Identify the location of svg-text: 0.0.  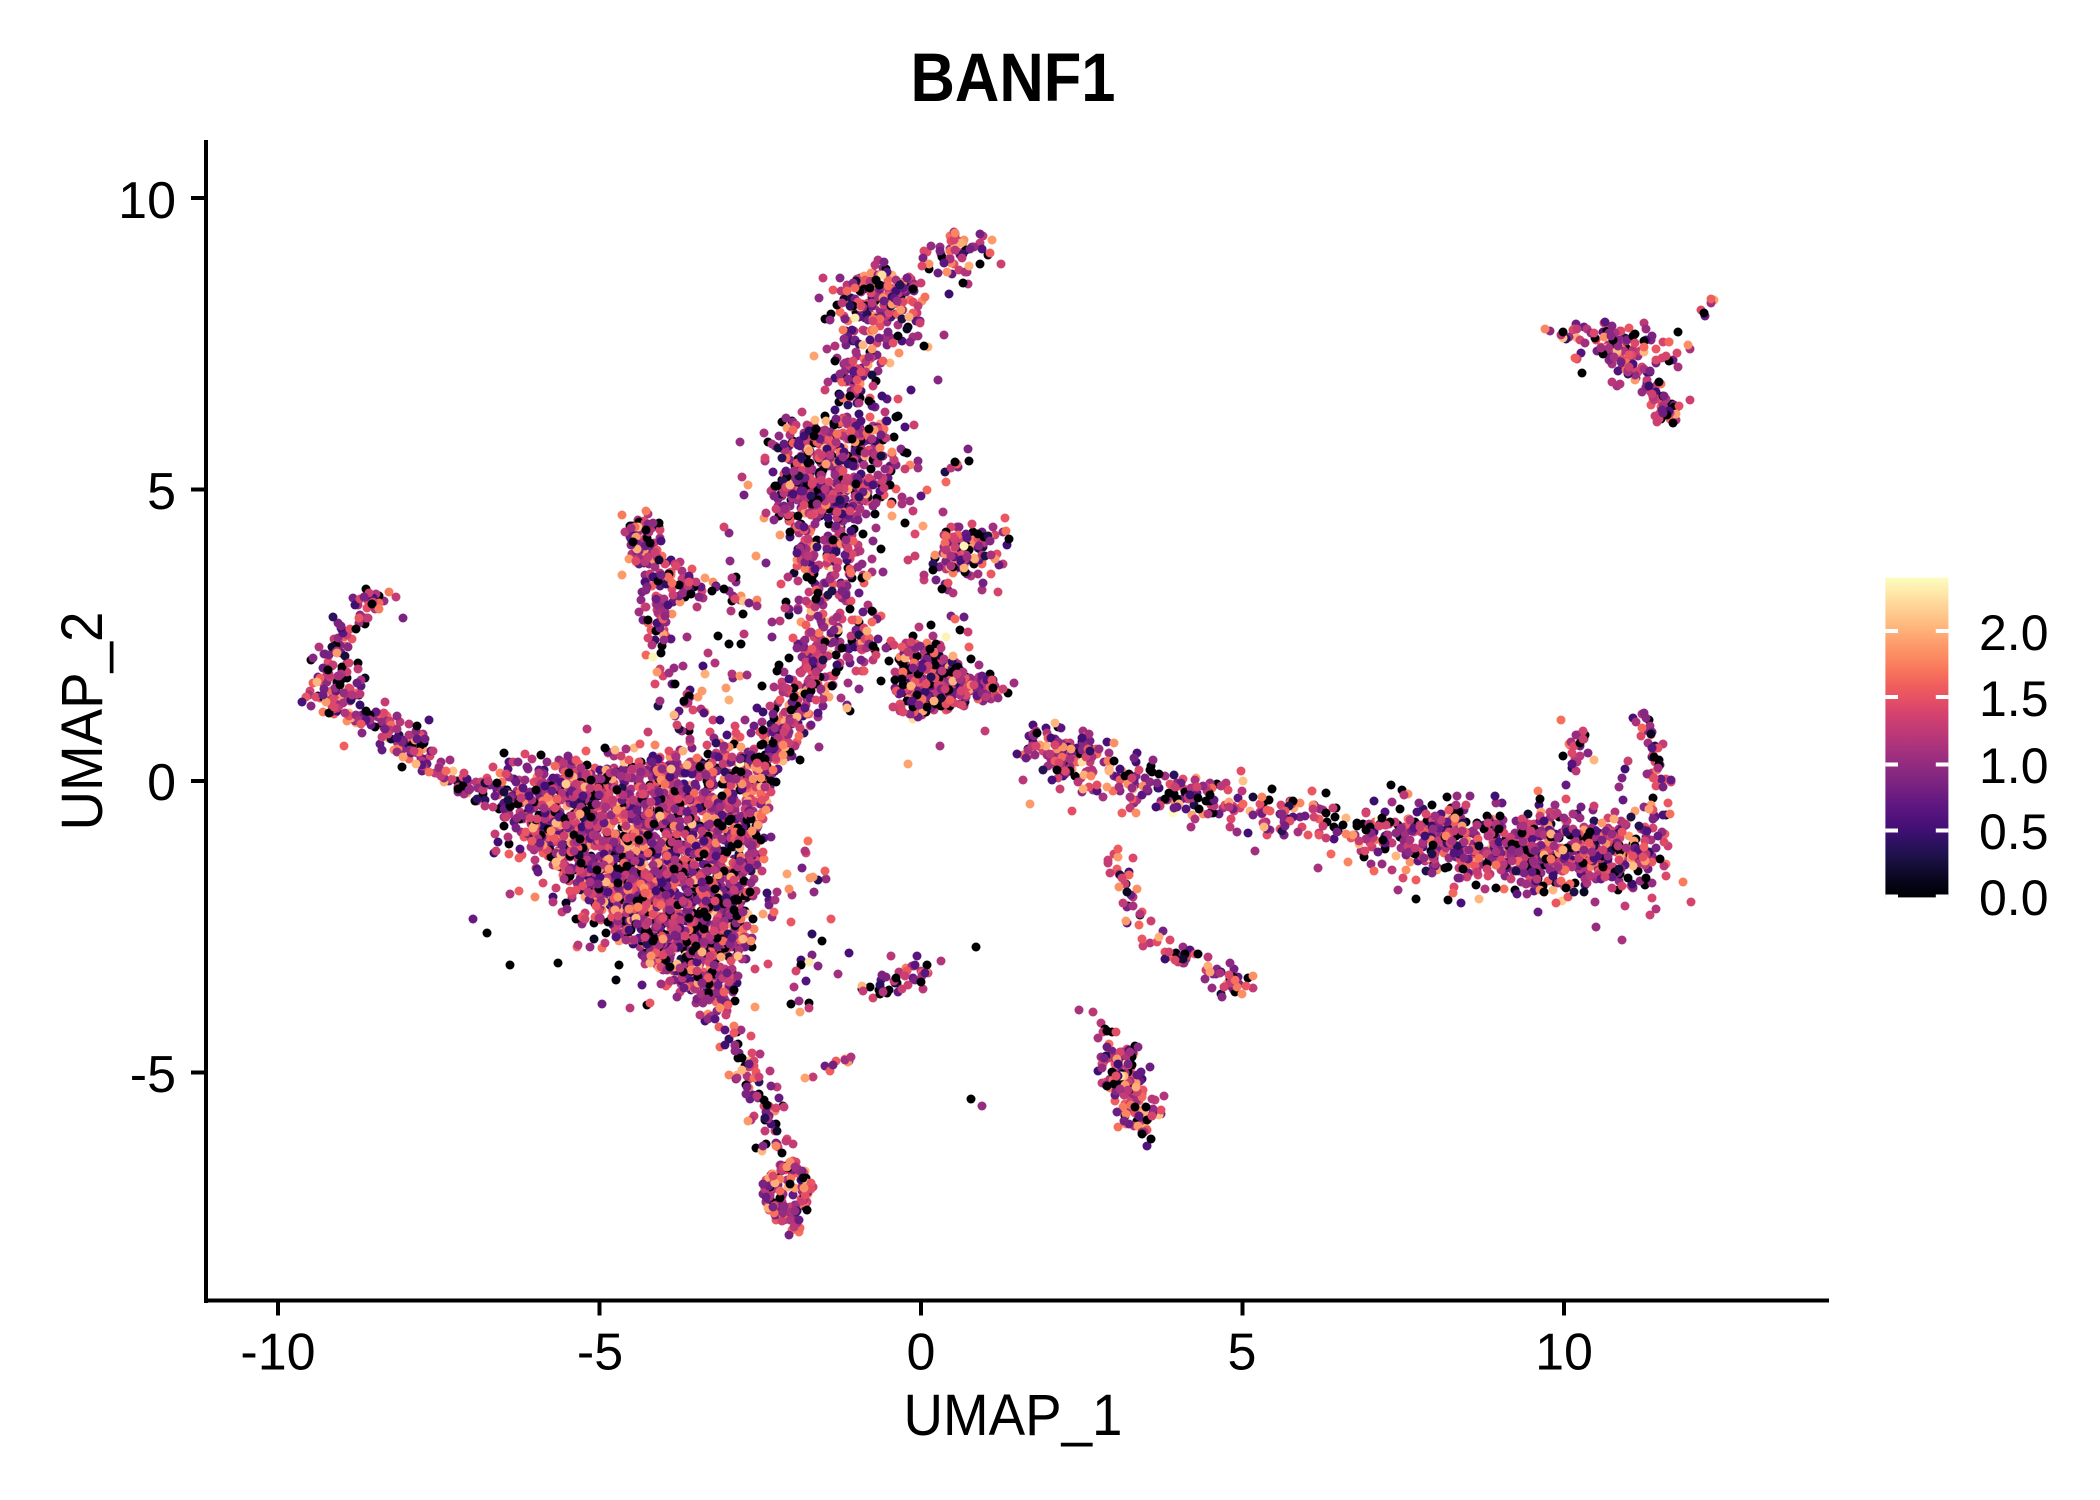
(2014, 898).